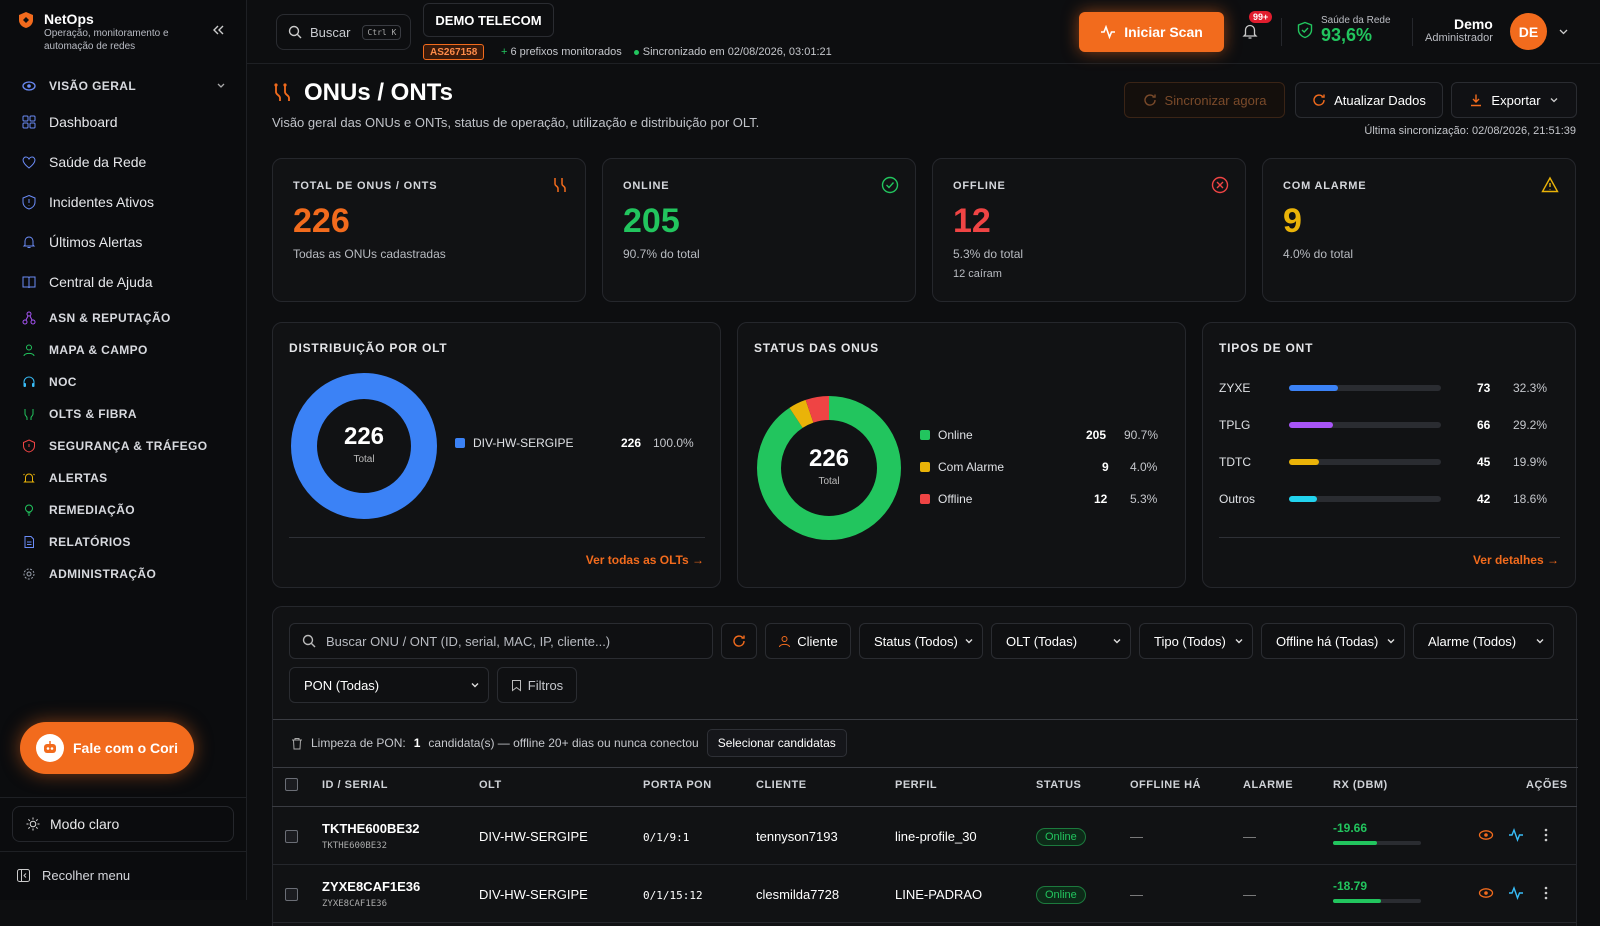  I want to click on sidebar-section-relatorios: RELATÓRIOS, so click(123, 542).